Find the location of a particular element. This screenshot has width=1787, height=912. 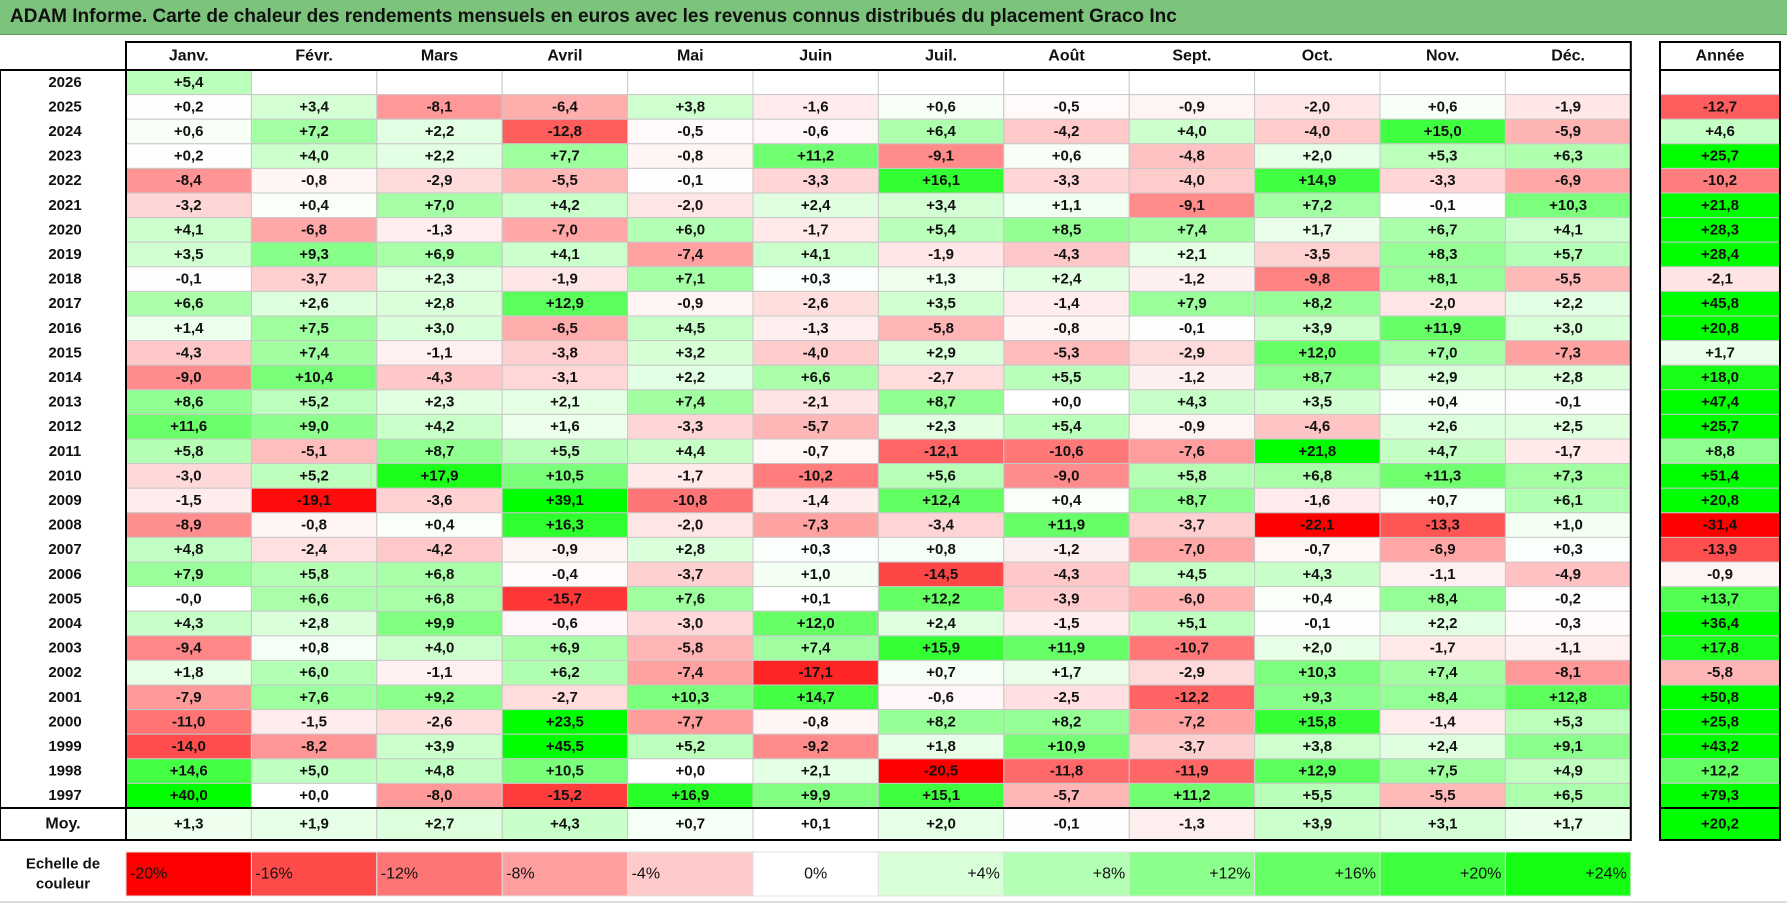

heatmap-cell-label: +0,6 is located at coordinates (1443, 106).